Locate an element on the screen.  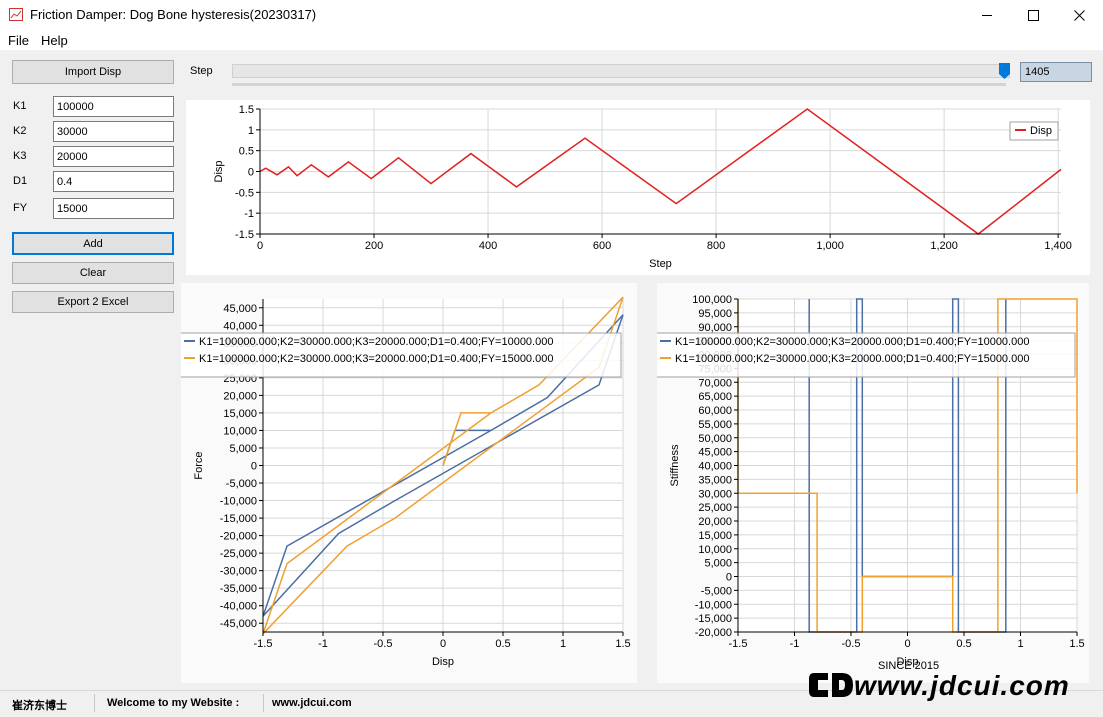
minimize-button is located at coordinates (987, 15).